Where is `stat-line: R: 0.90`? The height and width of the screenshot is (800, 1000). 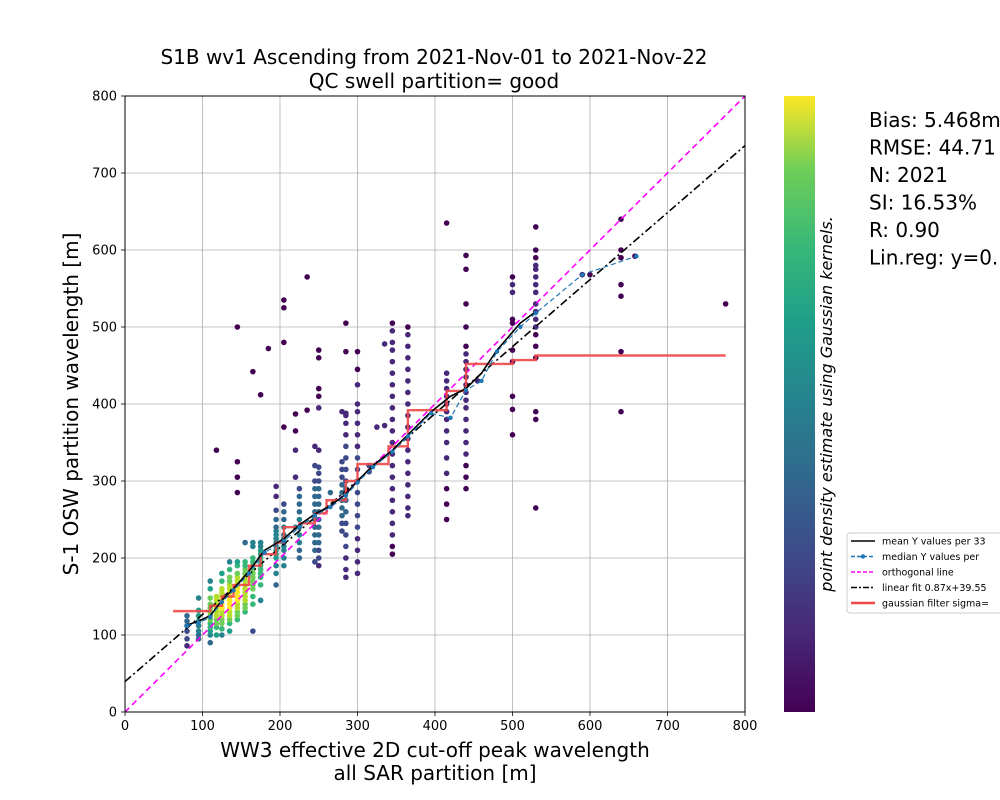
stat-line: R: 0.90 is located at coordinates (904, 230).